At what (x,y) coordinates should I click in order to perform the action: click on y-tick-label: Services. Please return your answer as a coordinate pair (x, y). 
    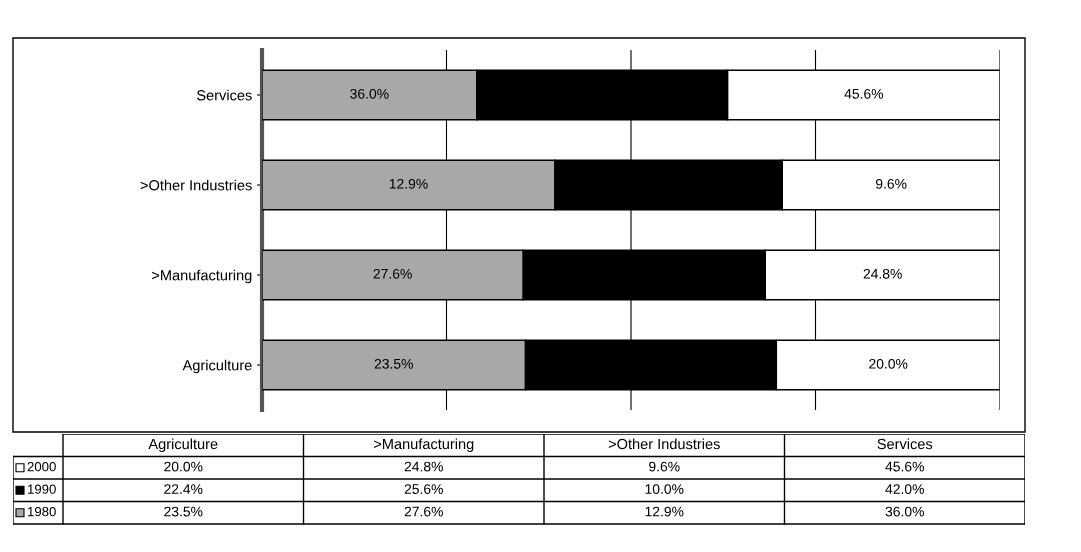
    Looking at the image, I should click on (224, 95).